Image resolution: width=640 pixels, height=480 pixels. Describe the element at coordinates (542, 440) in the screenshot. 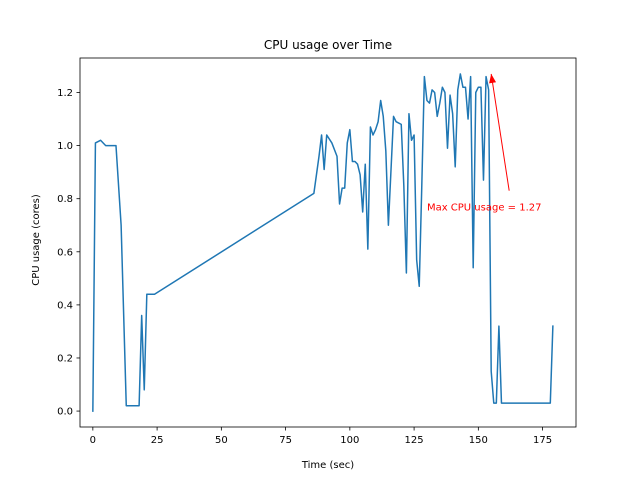

I see `x-tick-label: 175` at that location.